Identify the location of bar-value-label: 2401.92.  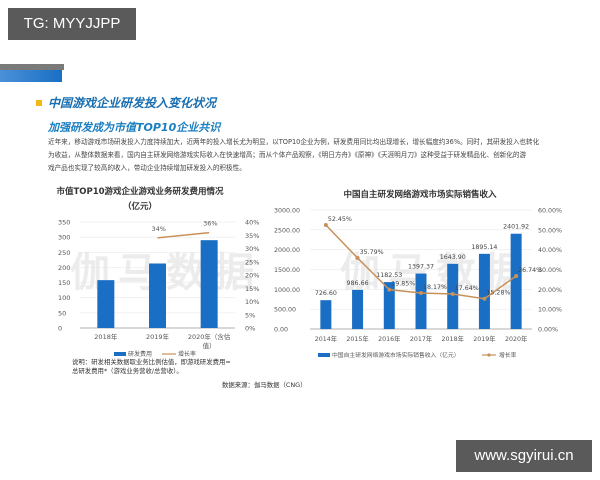
(516, 227).